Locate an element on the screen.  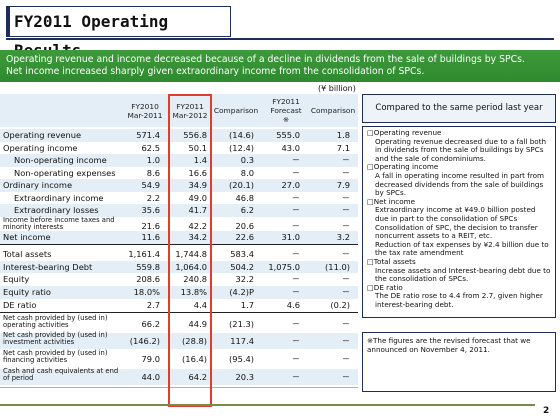
cell-cmp: 22.6 is located at coordinates (244, 237).